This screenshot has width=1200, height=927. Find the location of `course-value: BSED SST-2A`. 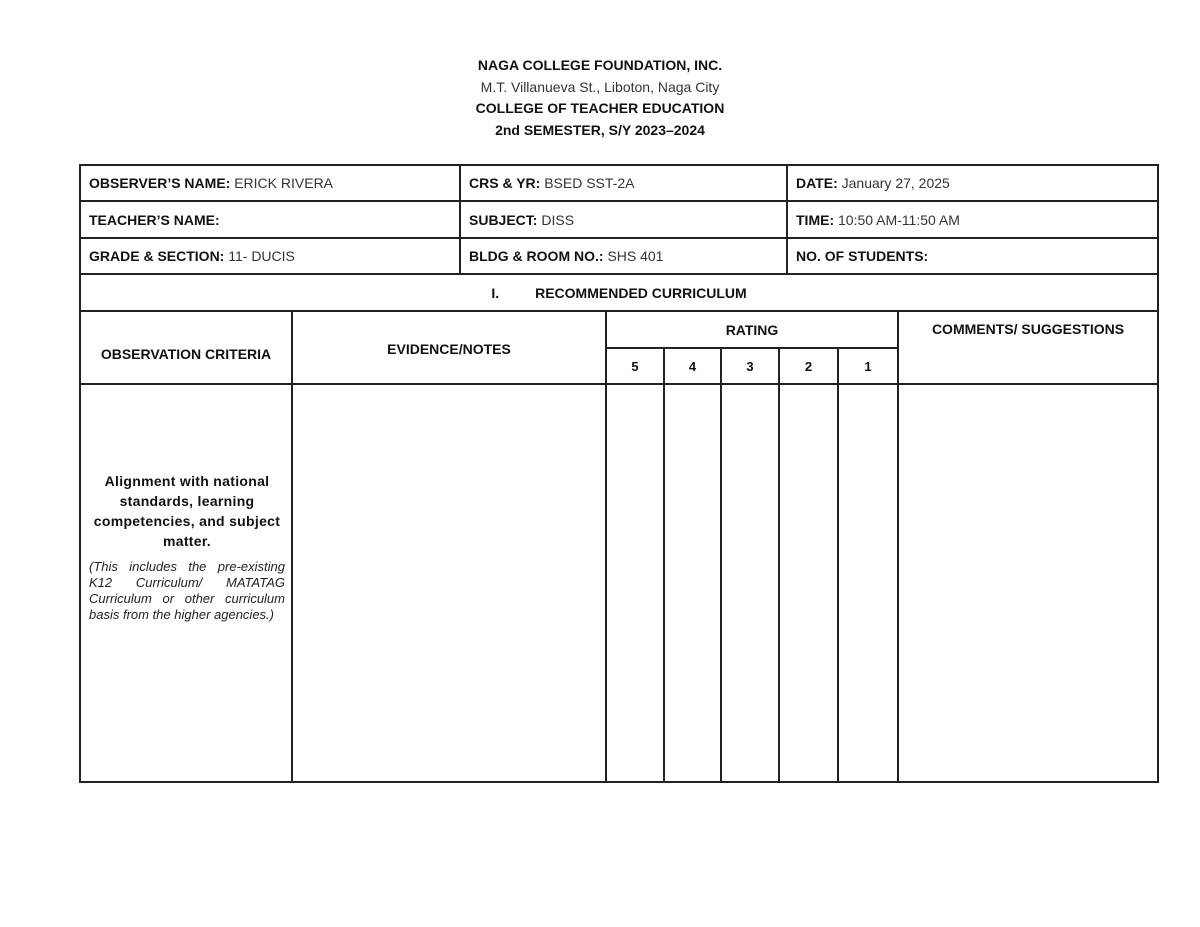

course-value: BSED SST-2A is located at coordinates (589, 183).